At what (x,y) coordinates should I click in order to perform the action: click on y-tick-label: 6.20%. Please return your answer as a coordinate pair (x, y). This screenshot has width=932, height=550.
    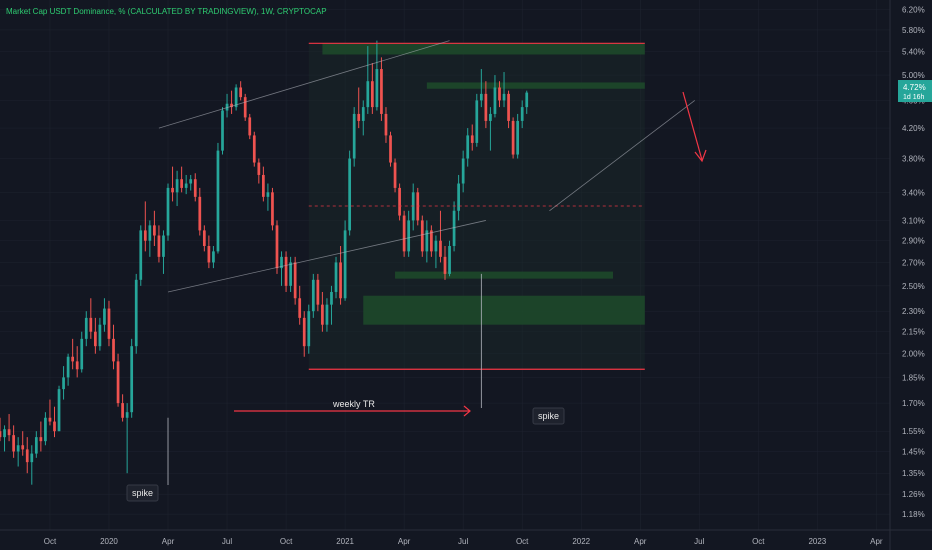
    Looking at the image, I should click on (913, 10).